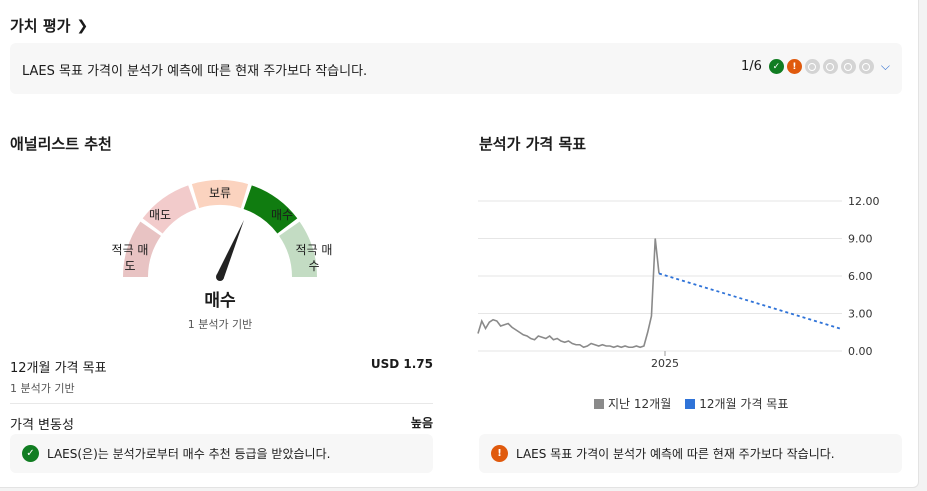 The width and height of the screenshot is (927, 491). I want to click on series-line-past, so click(568, 293).